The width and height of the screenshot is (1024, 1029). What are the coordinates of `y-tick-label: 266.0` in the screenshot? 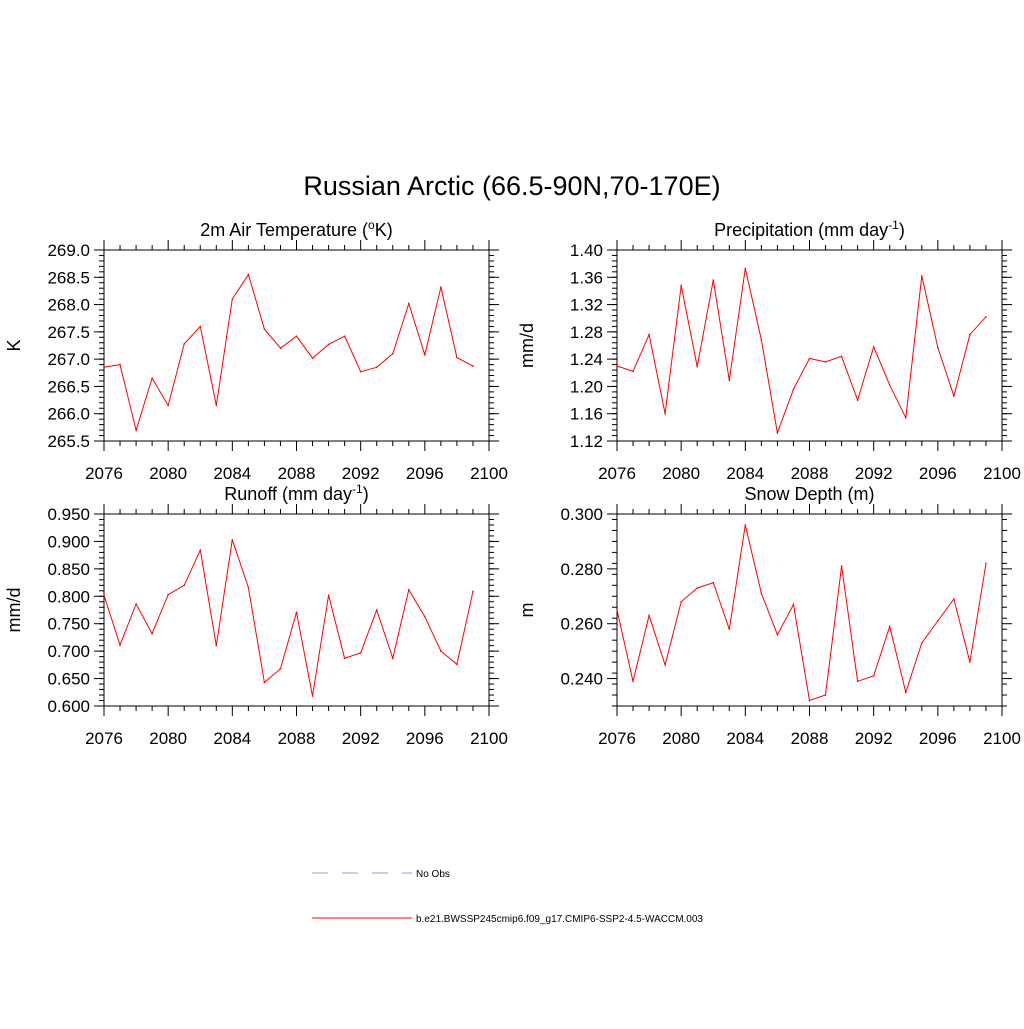 It's located at (68, 414).